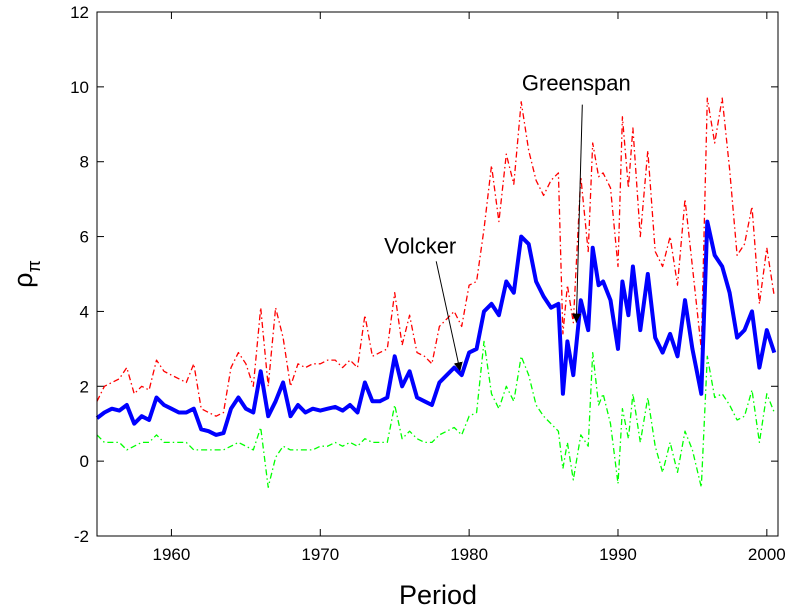 The width and height of the screenshot is (790, 616). What do you see at coordinates (84, 237) in the screenshot?
I see `y-tick-label: 6` at bounding box center [84, 237].